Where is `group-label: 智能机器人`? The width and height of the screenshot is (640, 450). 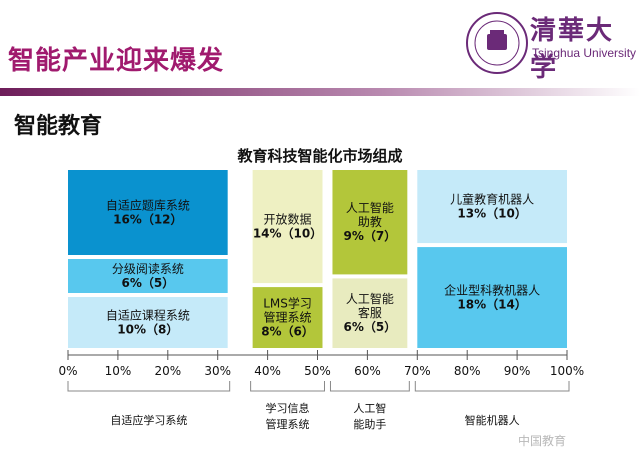
group-label: 智能机器人 is located at coordinates (492, 420).